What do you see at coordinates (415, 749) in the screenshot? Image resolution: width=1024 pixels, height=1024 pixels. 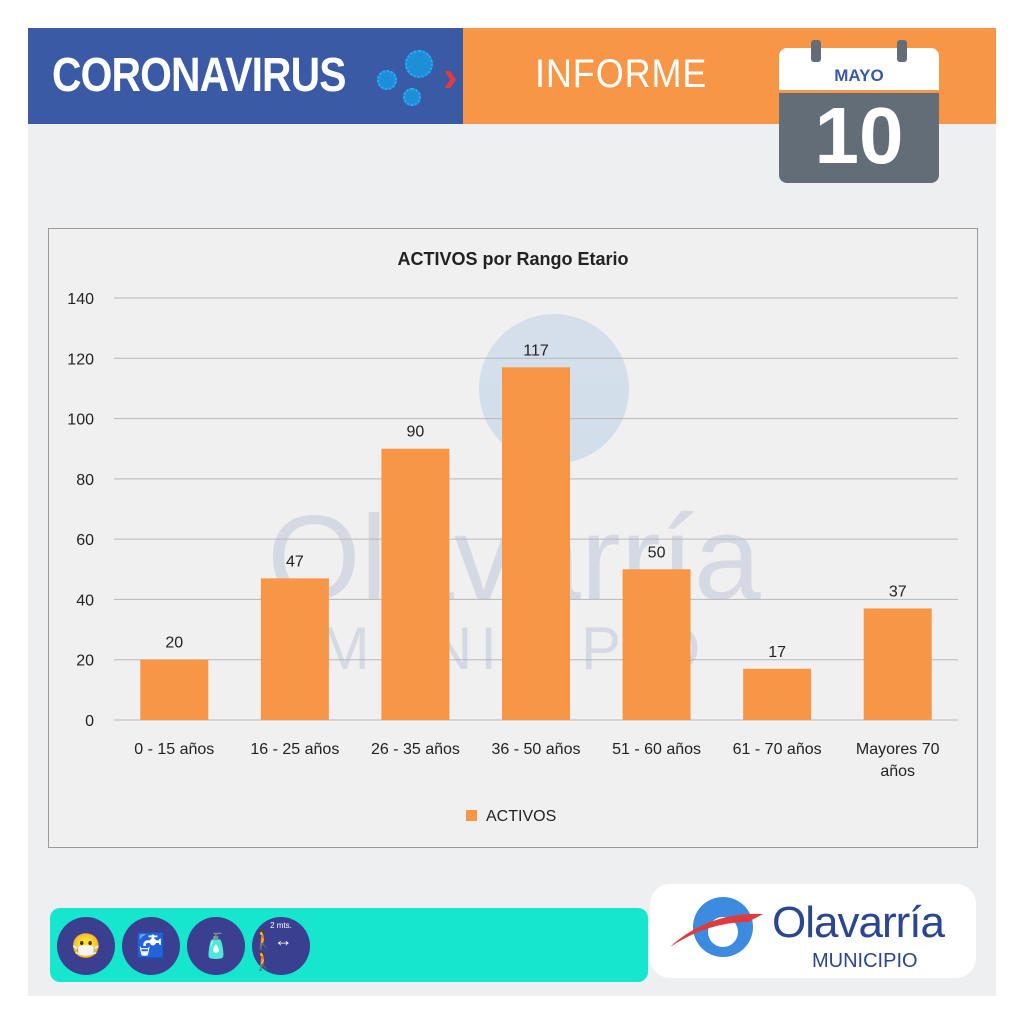 I see `x-tick-label: 26 - 35 años` at bounding box center [415, 749].